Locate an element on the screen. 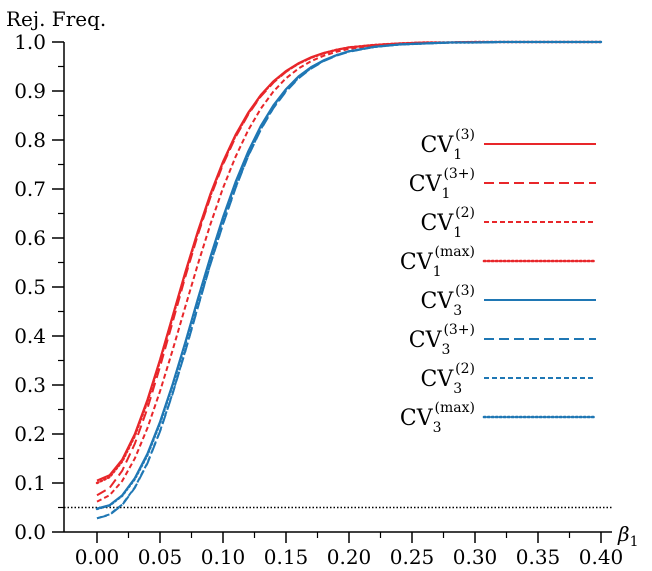 Image resolution: width=652 pixels, height=571 pixels. x-tick-label: 0.35 is located at coordinates (538, 557).